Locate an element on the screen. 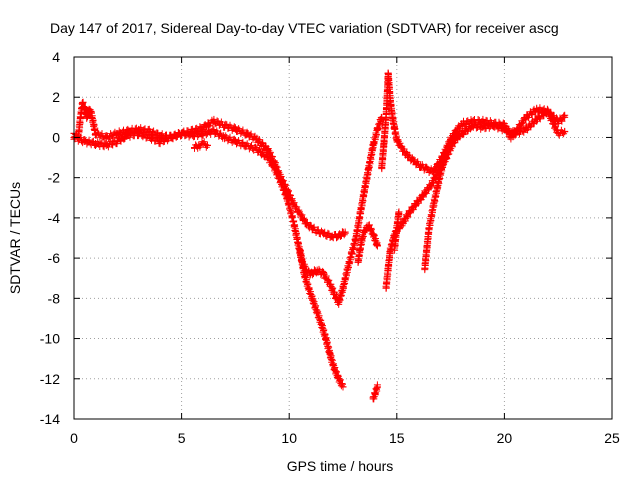 This screenshot has width=640, height=480. y-tick-label: -8 is located at coordinates (54, 298).